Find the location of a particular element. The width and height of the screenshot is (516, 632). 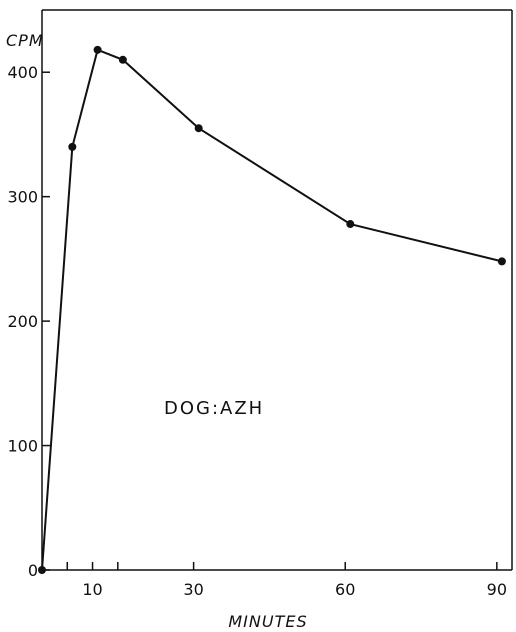

x-ticks: 10 30 60 90 is located at coordinates (286, 580).